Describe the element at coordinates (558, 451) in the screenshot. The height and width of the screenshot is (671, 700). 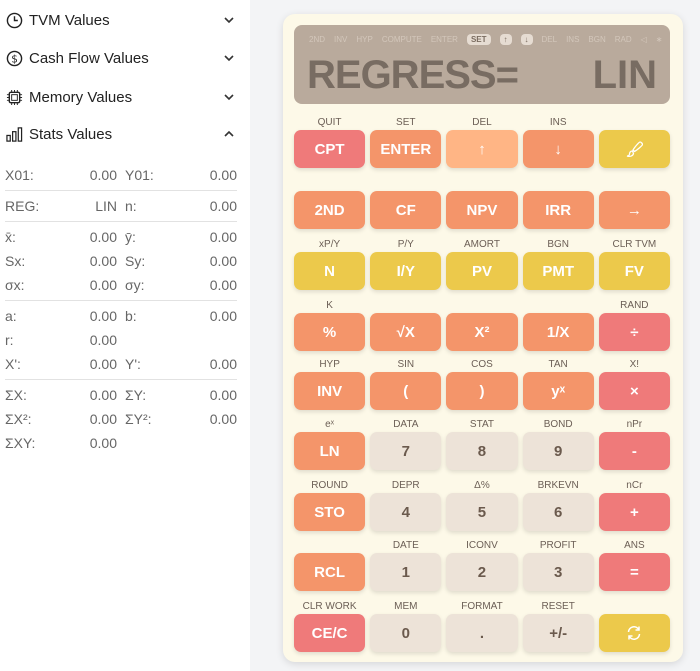
I see `key-9-button: 9` at that location.